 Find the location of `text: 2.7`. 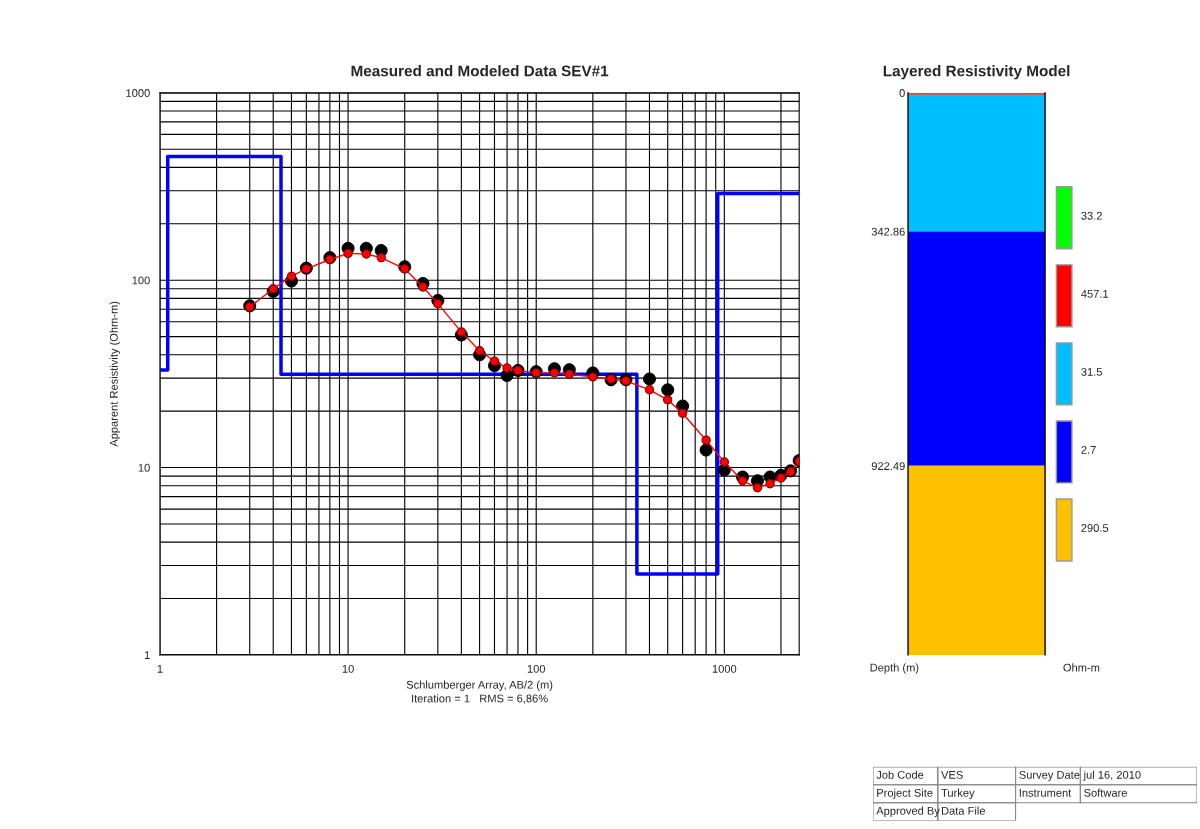

text: 2.7 is located at coordinates (1088, 449).